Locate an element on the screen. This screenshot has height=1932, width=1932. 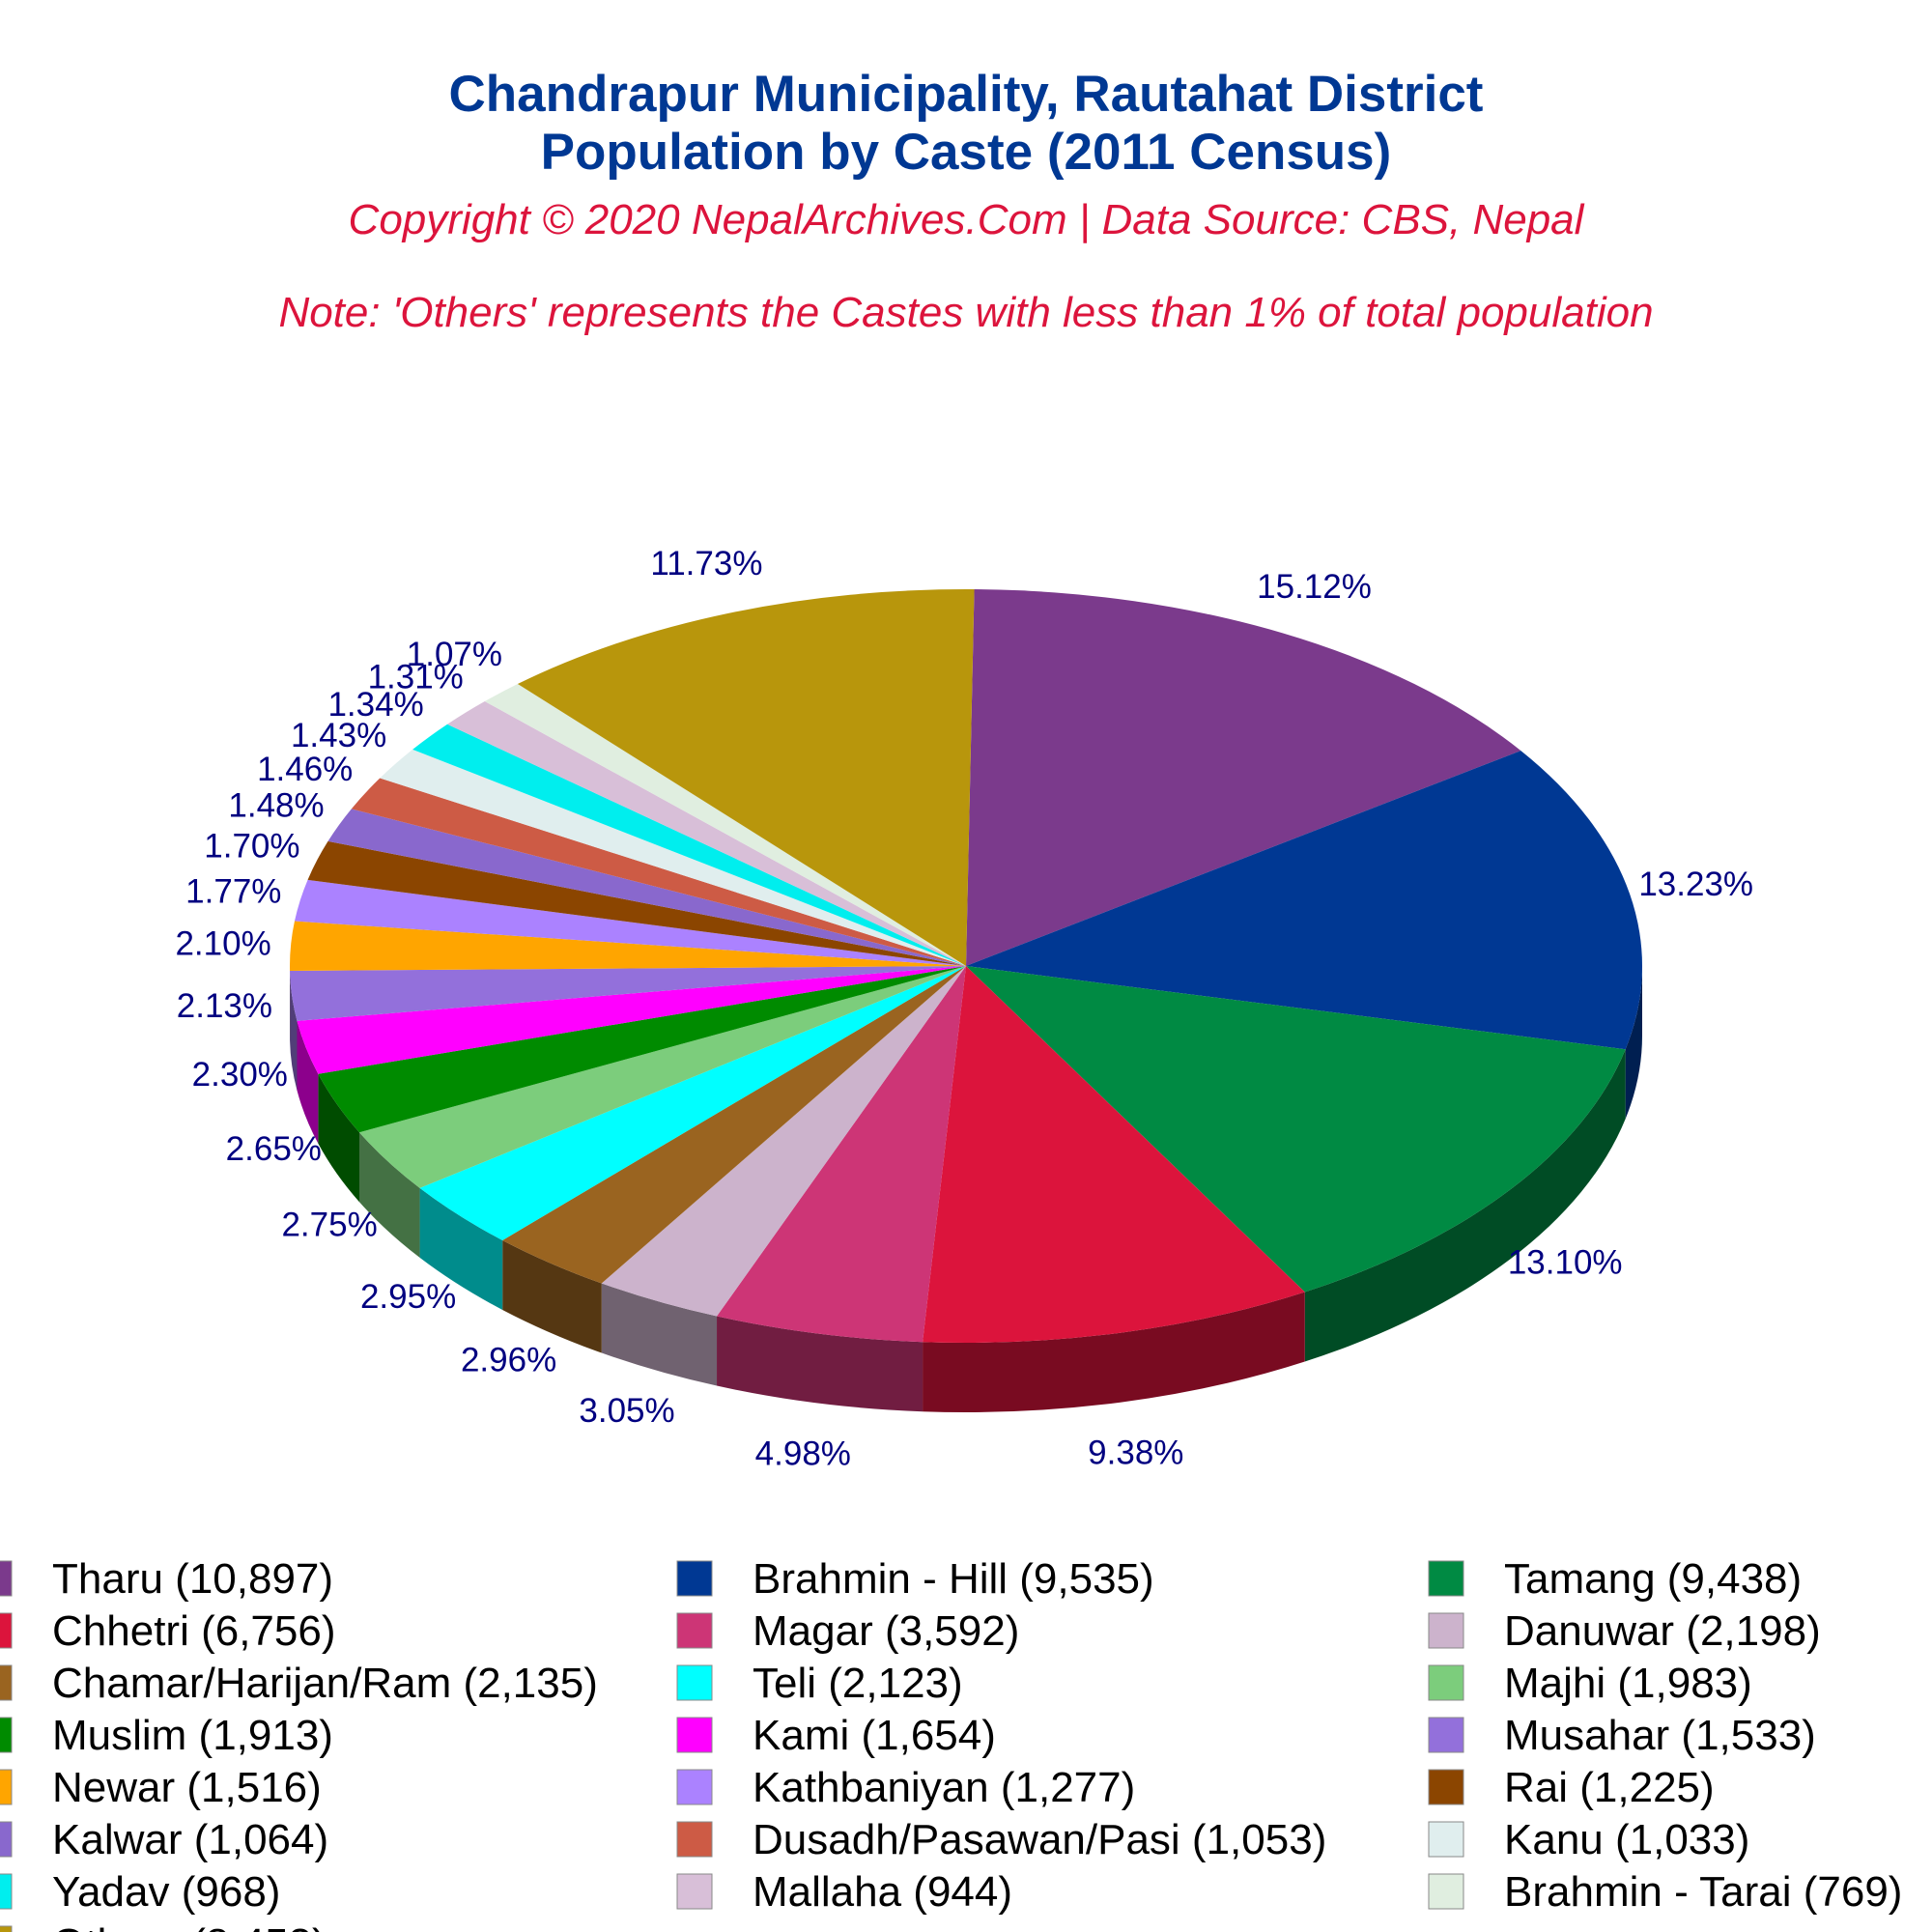
legend-item-mallaha: Mallaha (944) is located at coordinates (844, 1892).